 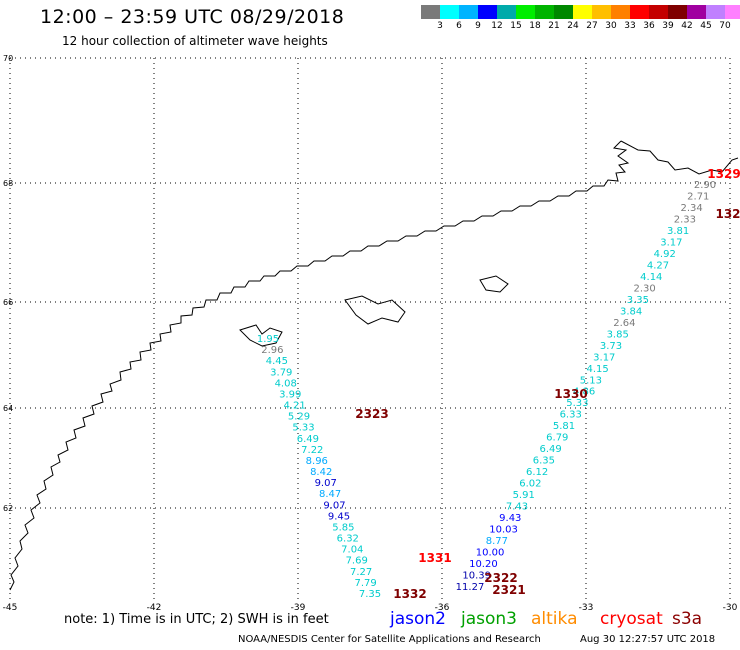 What do you see at coordinates (272, 350) in the screenshot?
I see `wave-height-value: 2.96` at bounding box center [272, 350].